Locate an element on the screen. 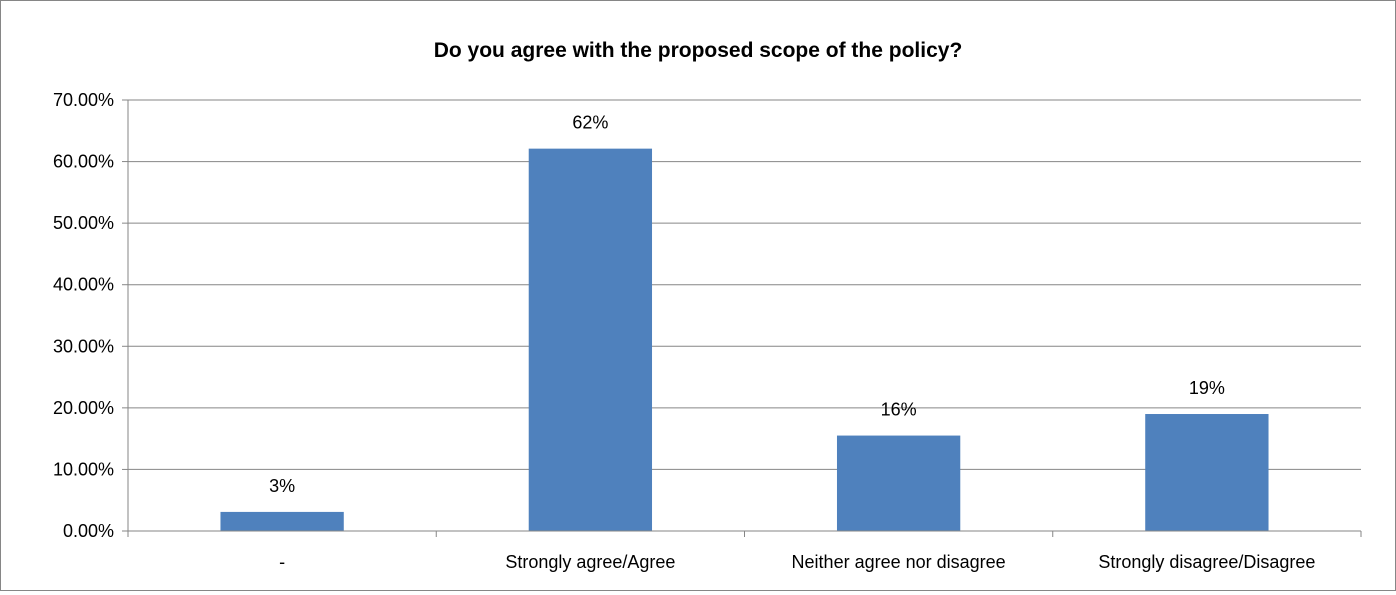  y-tick-label: 0.00% is located at coordinates (88, 531).